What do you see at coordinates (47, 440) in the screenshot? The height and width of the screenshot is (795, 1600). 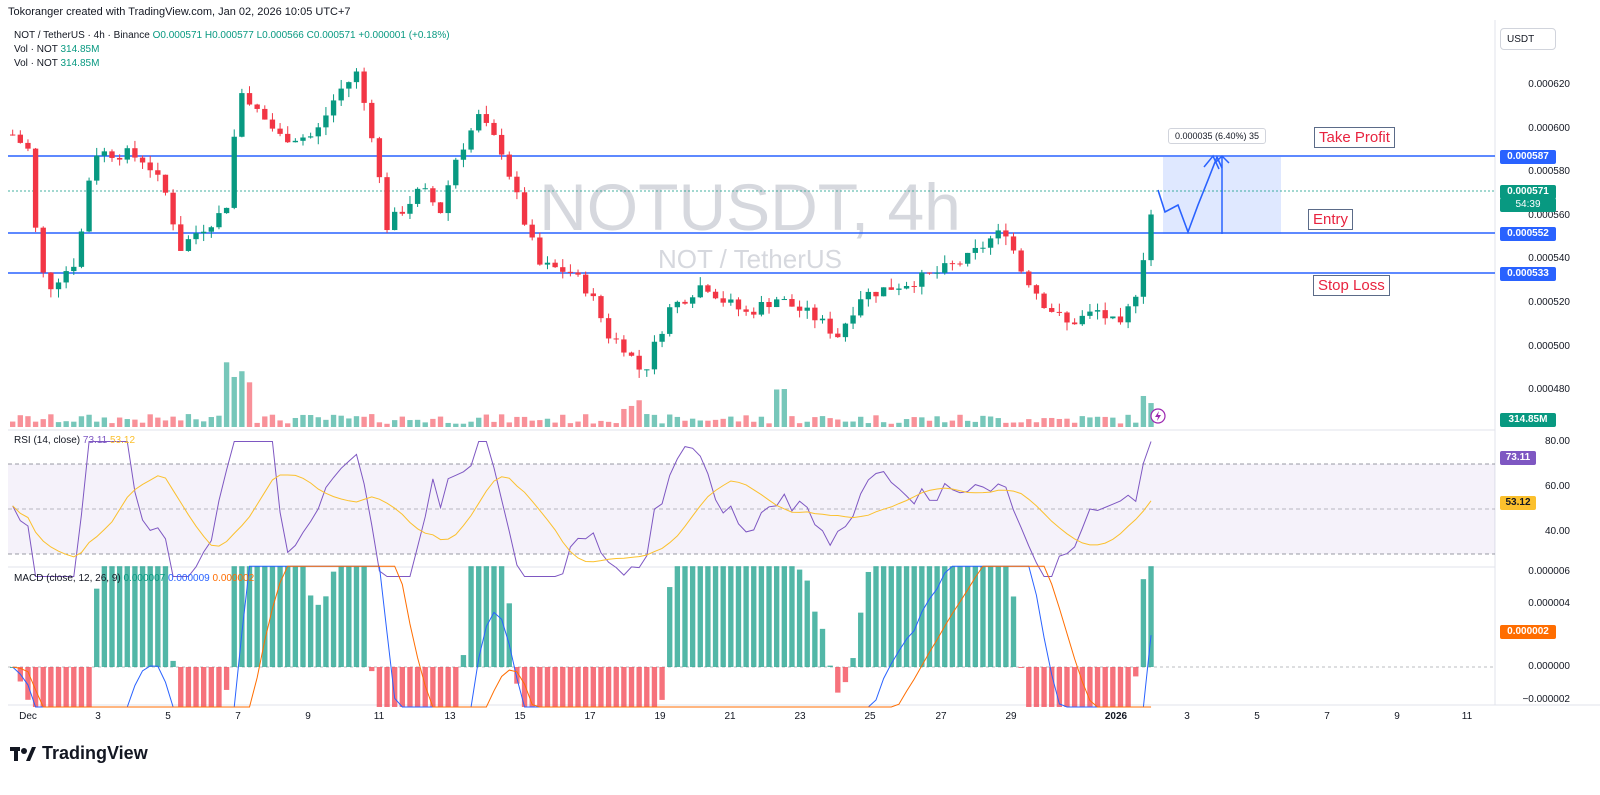 I see `rsi-label: RSI (14, close)` at bounding box center [47, 440].